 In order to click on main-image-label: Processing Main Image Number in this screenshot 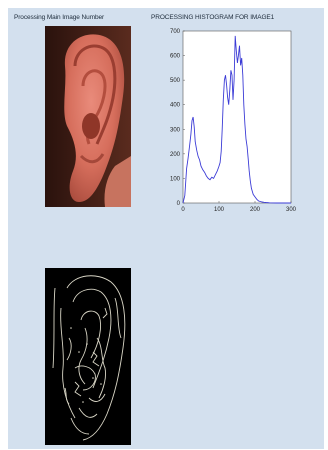, I will do `click(59, 17)`.